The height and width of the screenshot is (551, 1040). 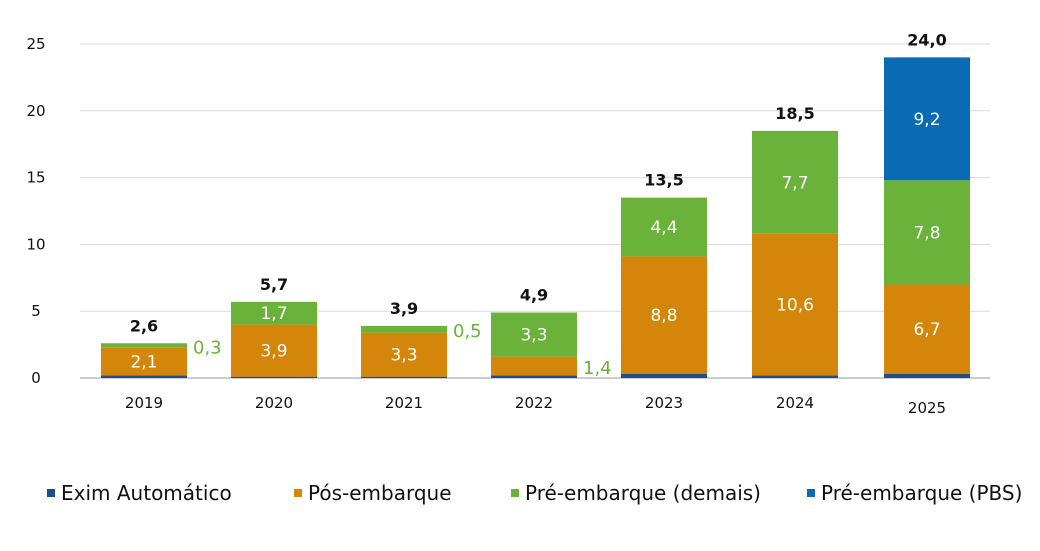 What do you see at coordinates (144, 325) in the screenshot?
I see `total-label: 2,6` at bounding box center [144, 325].